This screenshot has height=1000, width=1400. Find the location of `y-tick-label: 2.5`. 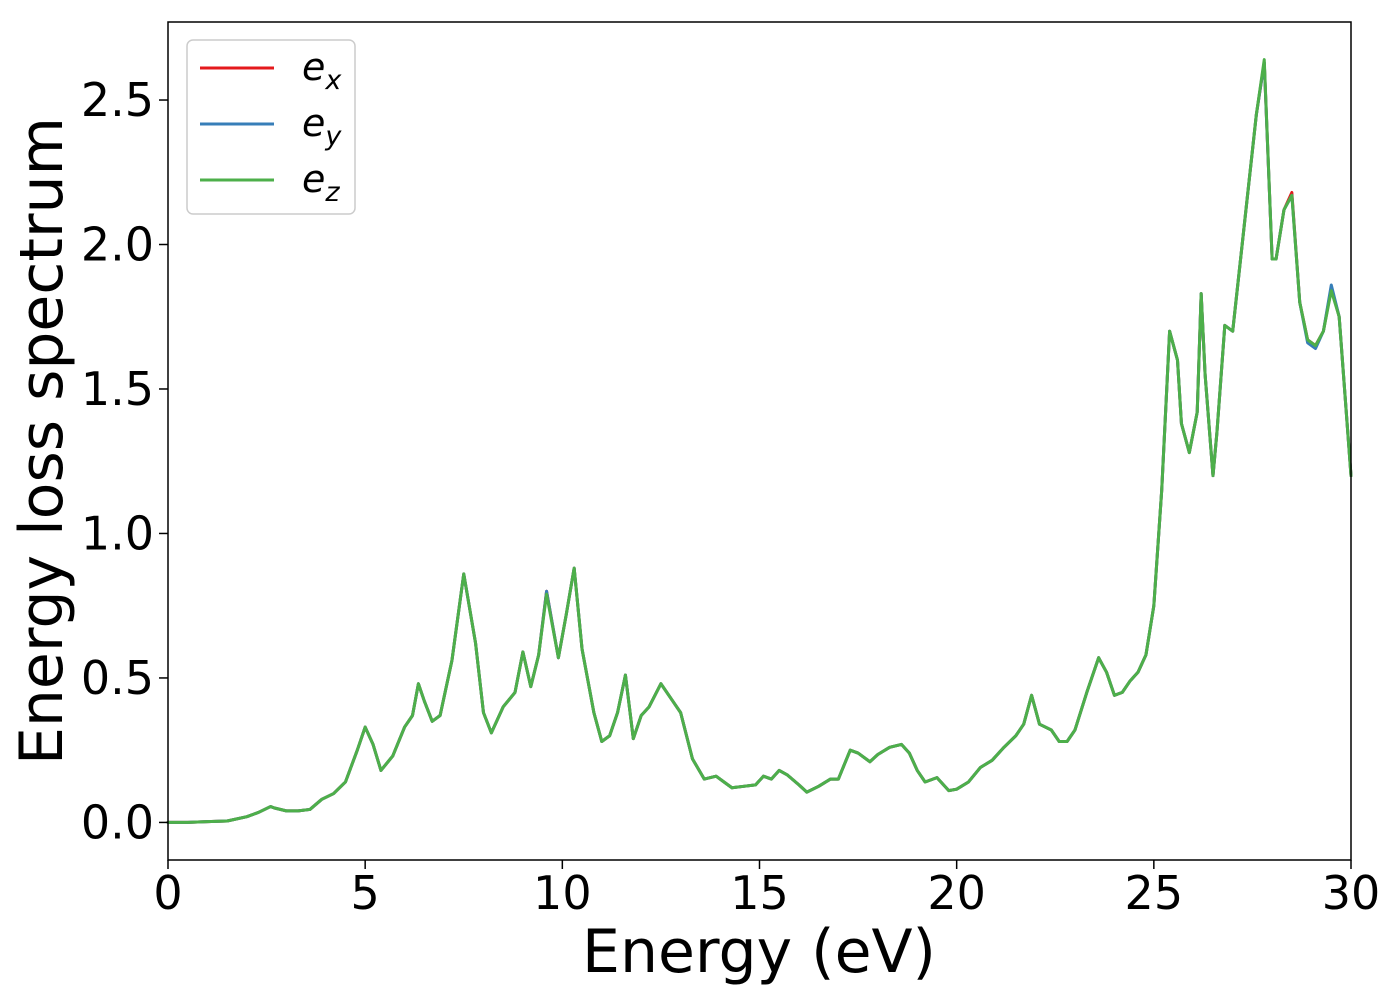

y-tick-label: 2.5 is located at coordinates (117, 100).